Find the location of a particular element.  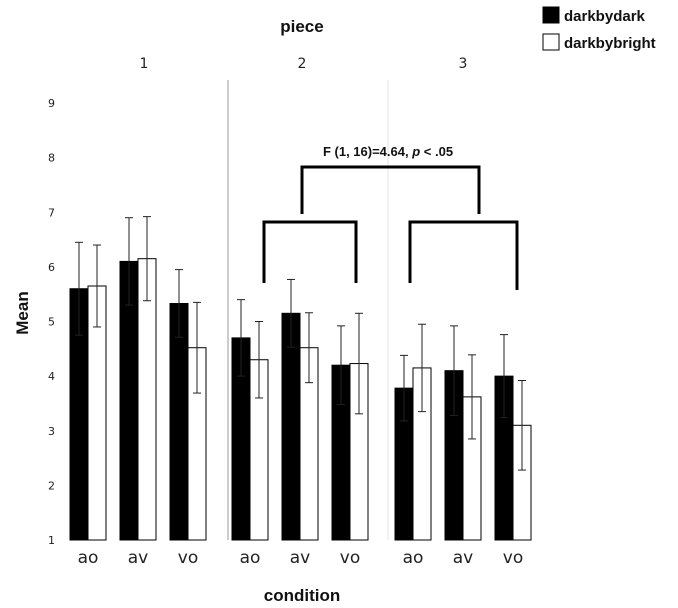

y-tick-label-7: 7 is located at coordinates (51, 212).